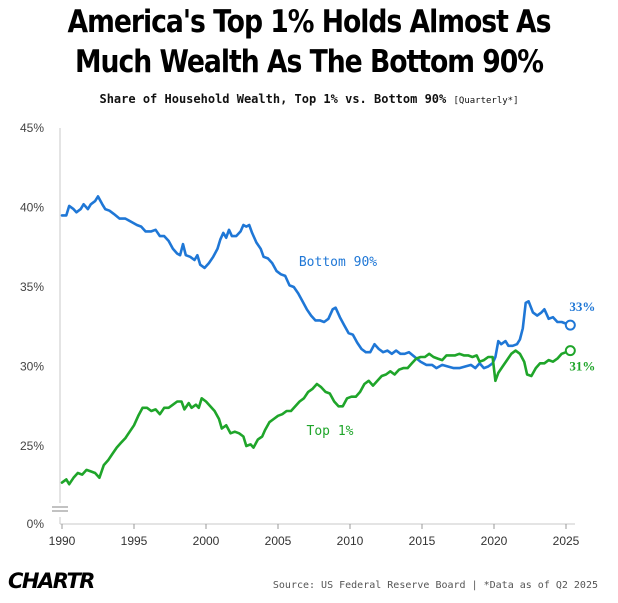  I want to click on y-tick-label: 40%, so click(32, 208).